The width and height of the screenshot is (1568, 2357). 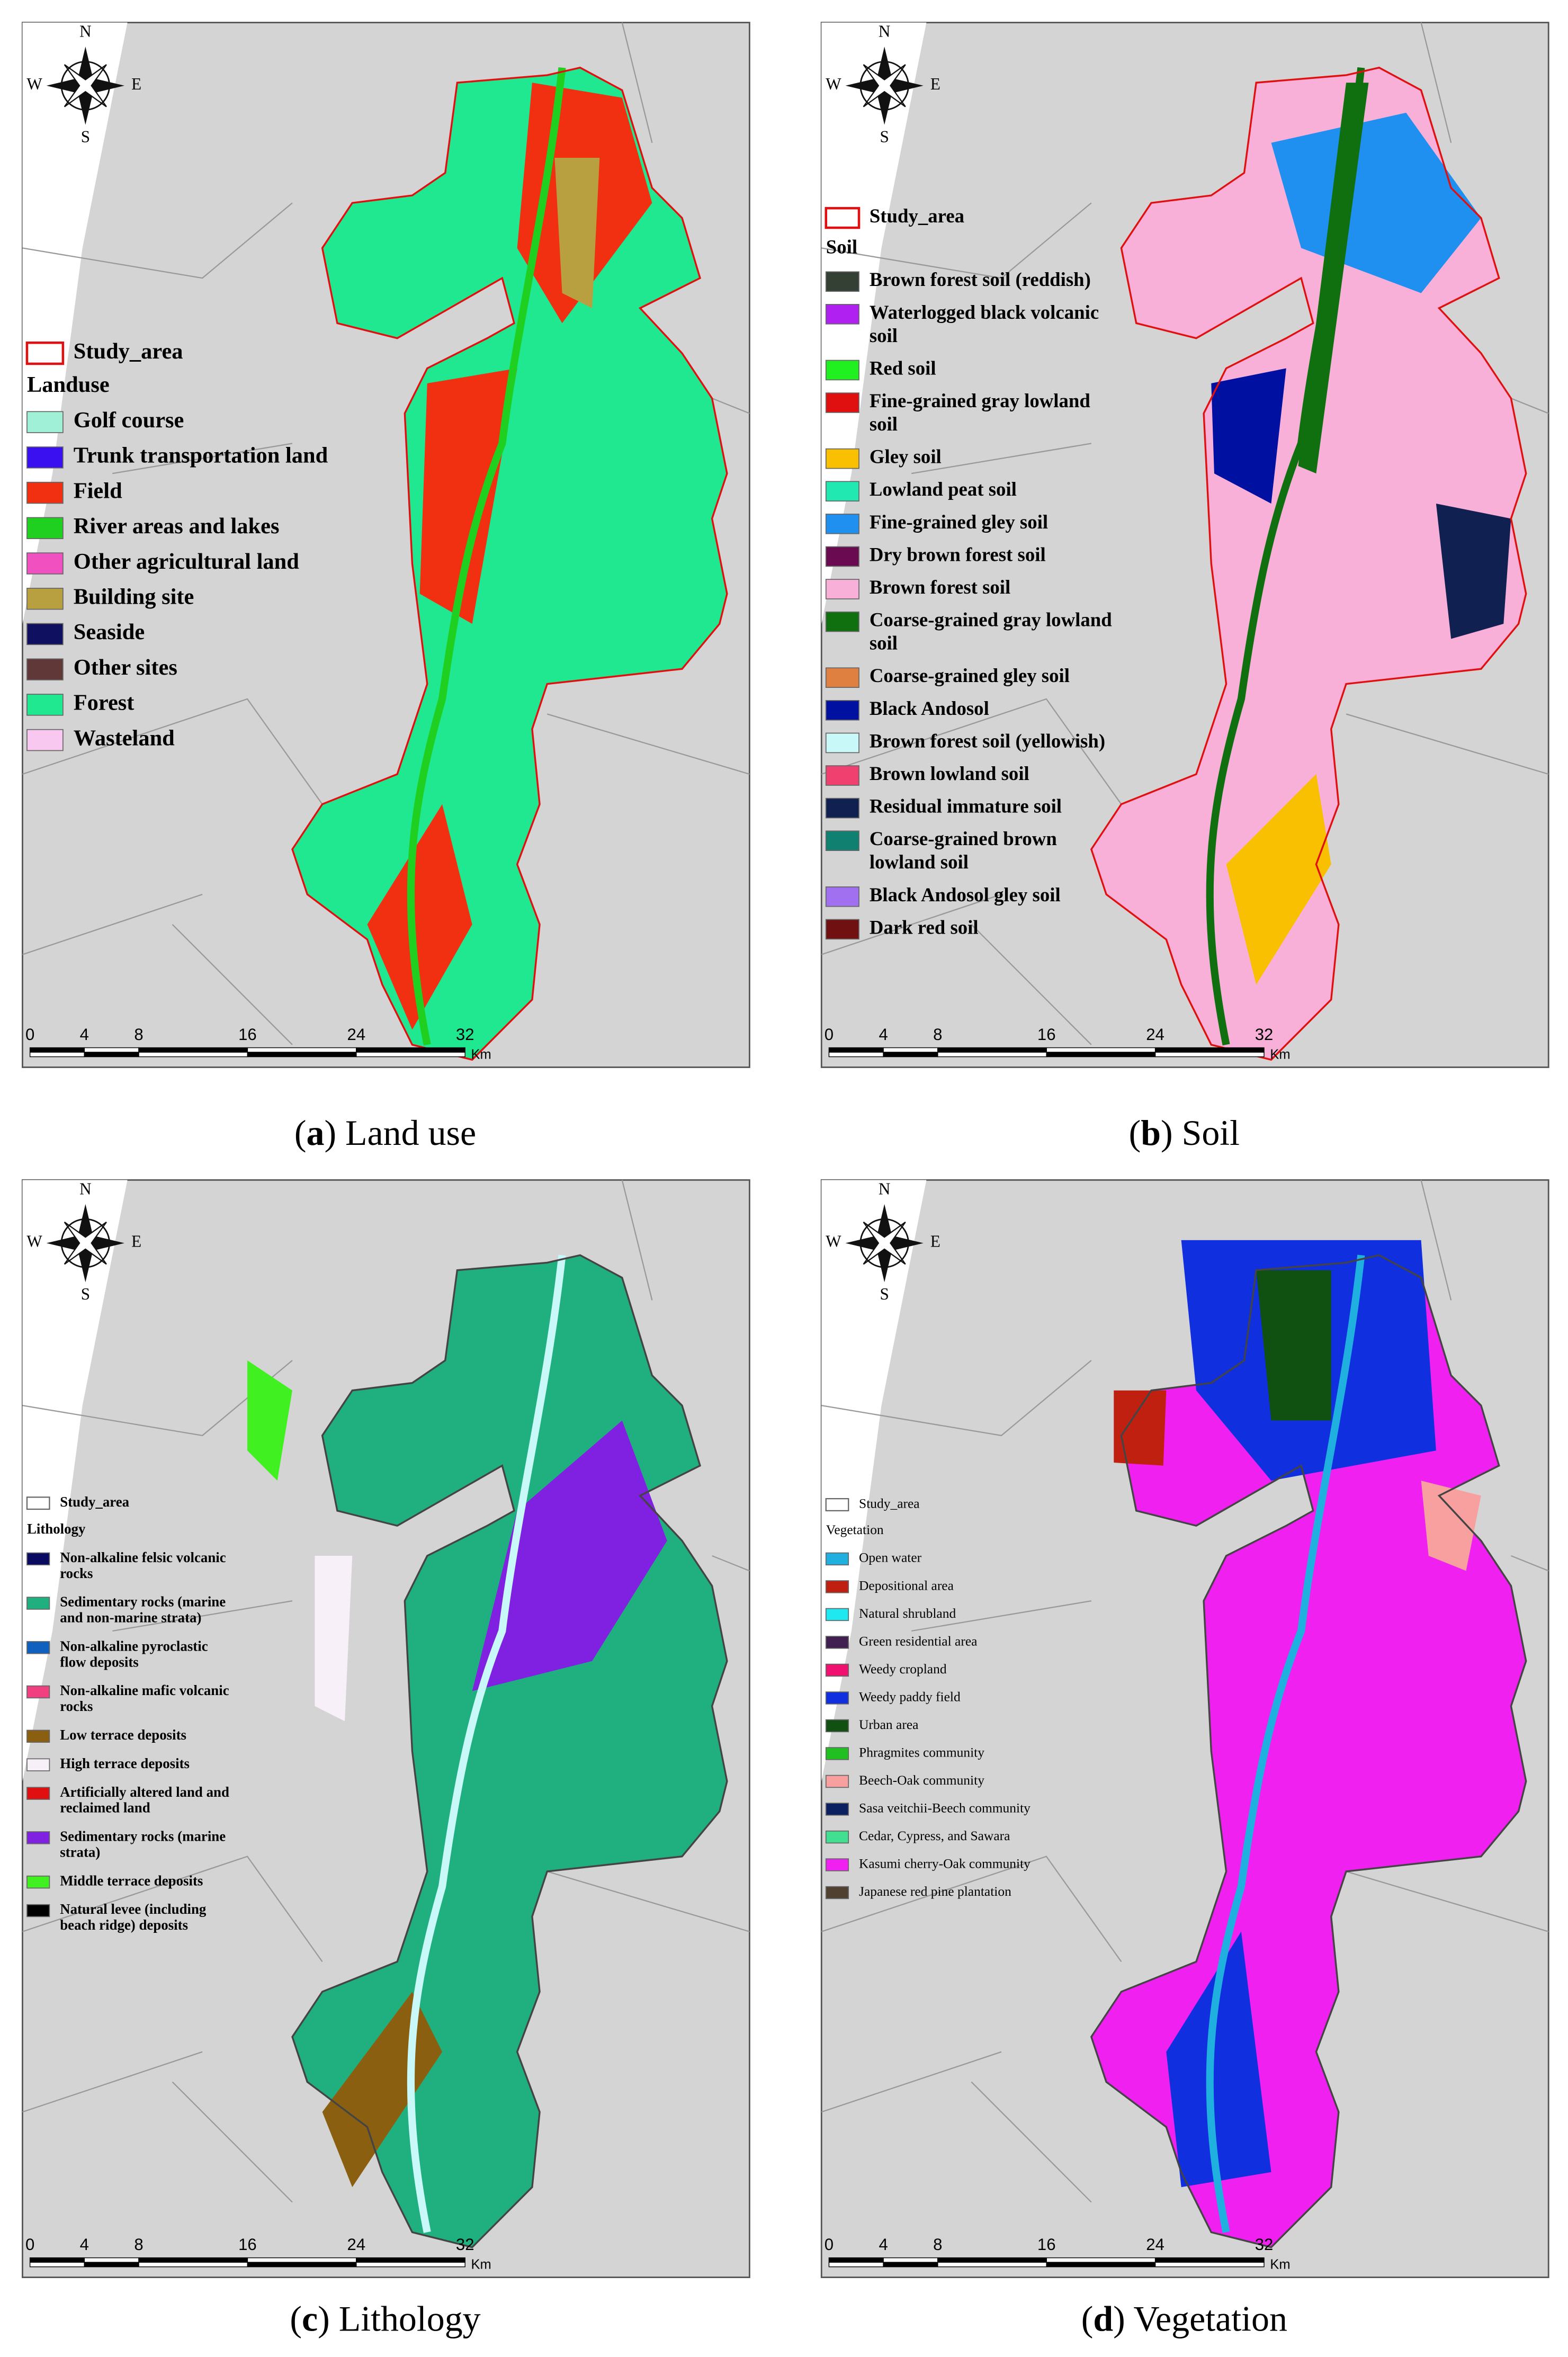 What do you see at coordinates (104, 703) in the screenshot?
I see `legend-label: Forest` at bounding box center [104, 703].